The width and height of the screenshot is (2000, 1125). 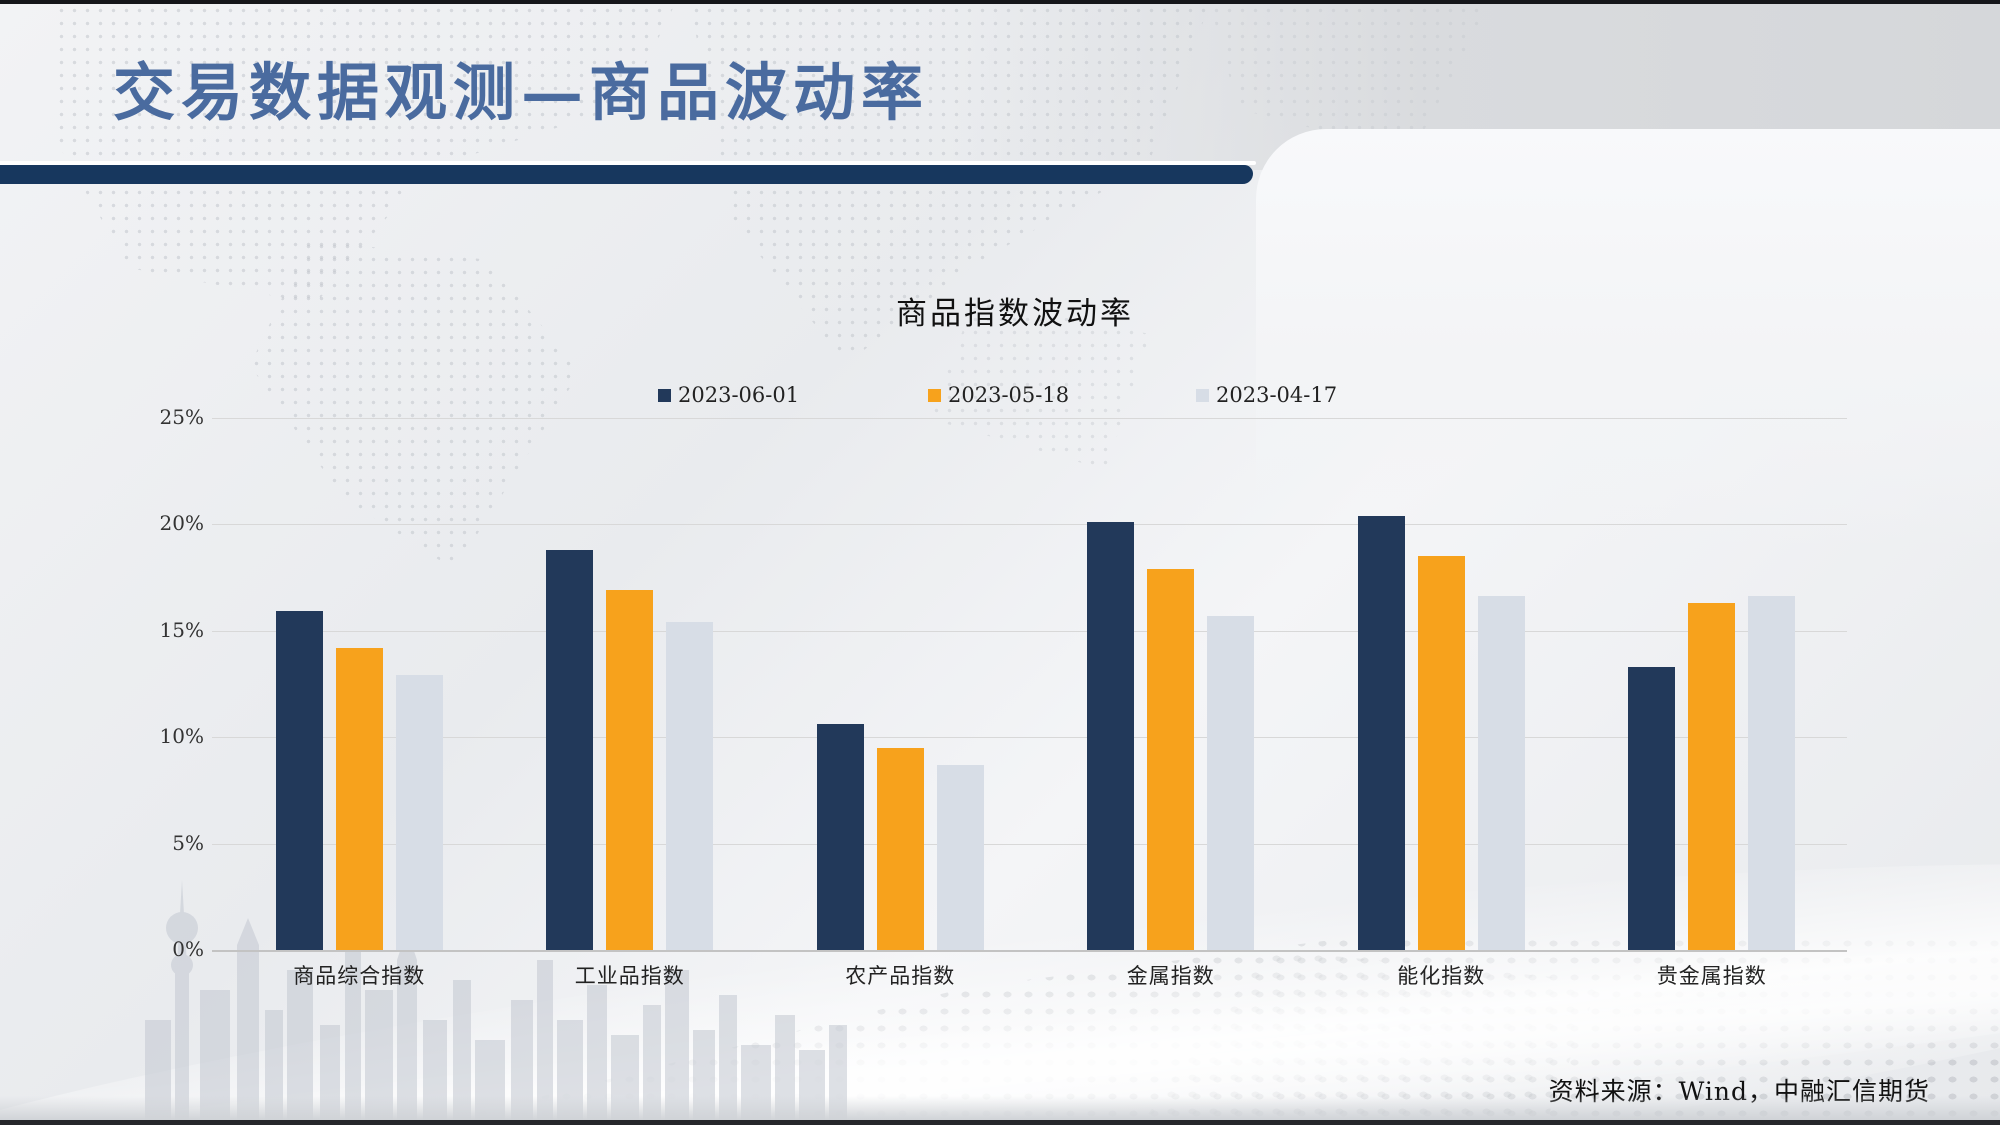 I want to click on chart-title: 商品指数波动率, so click(x=1015, y=314).